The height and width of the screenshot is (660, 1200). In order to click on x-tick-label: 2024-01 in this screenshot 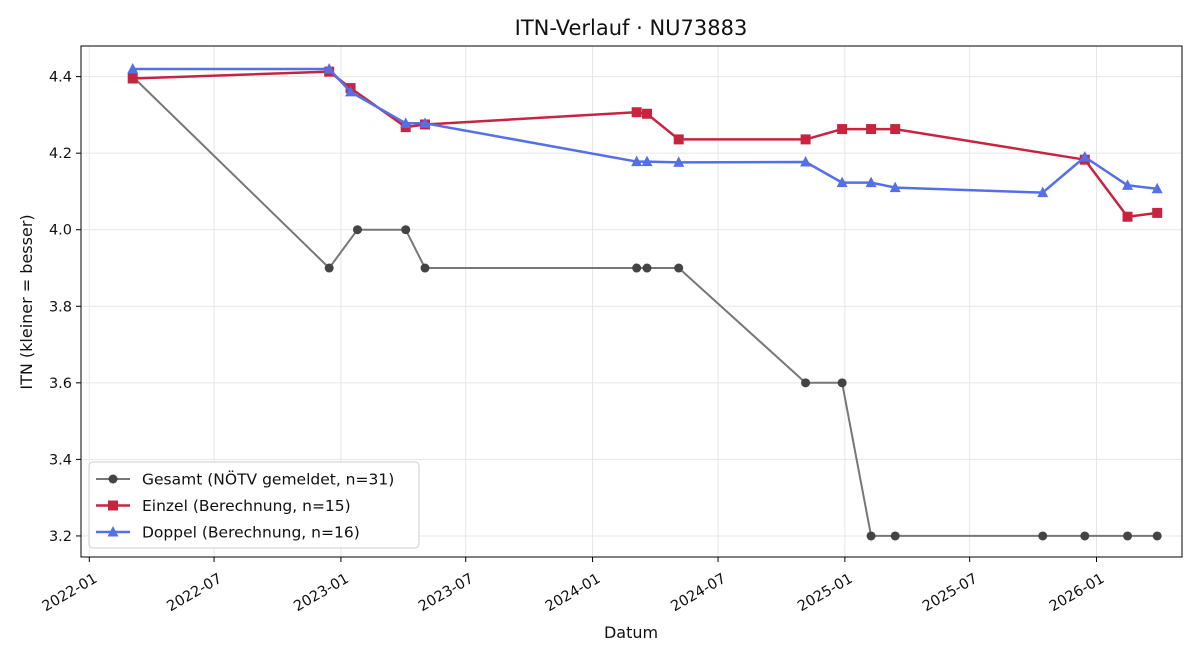, I will do `click(573, 593)`.